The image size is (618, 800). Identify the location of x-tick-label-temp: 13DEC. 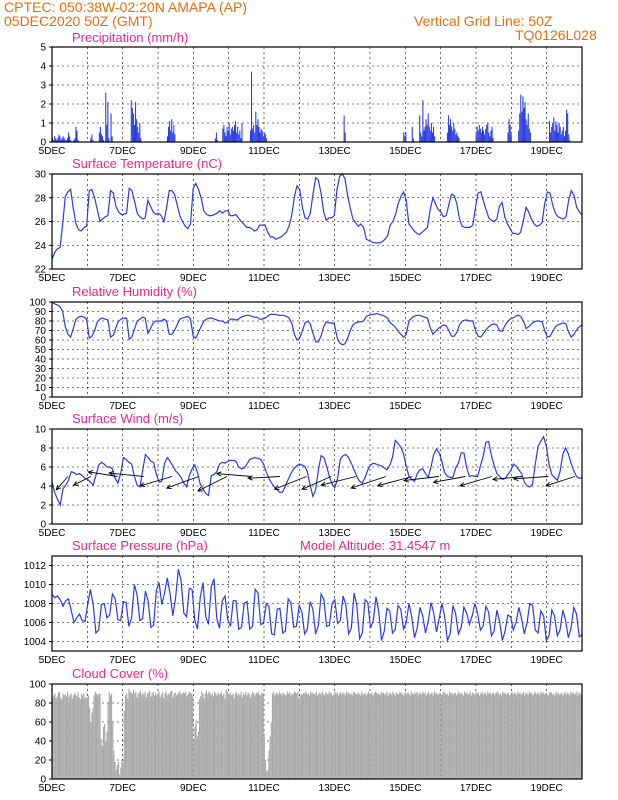
(335, 278).